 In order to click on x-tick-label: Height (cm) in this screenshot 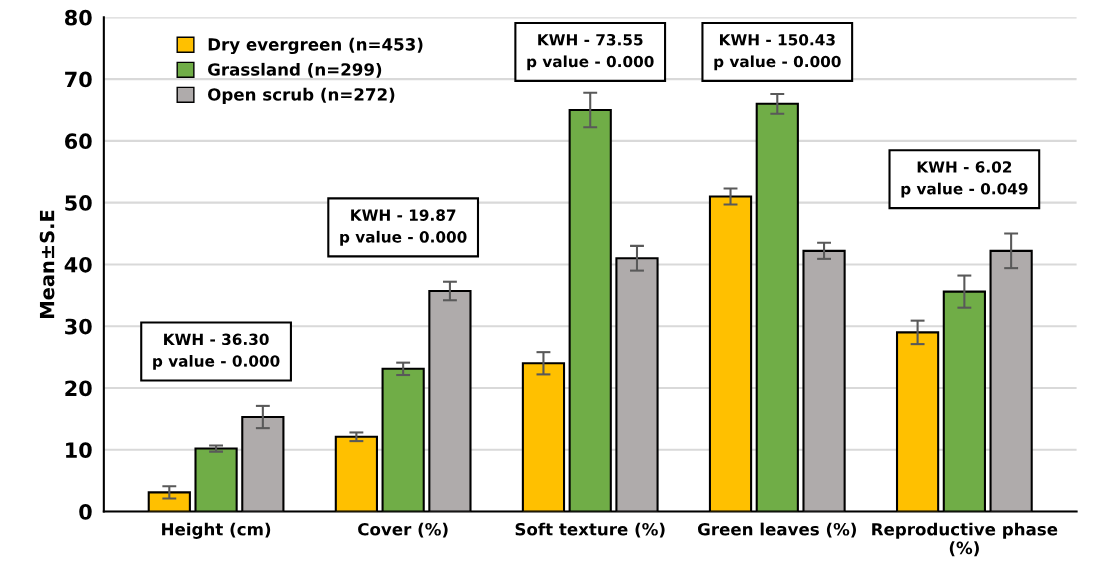, I will do `click(216, 530)`.